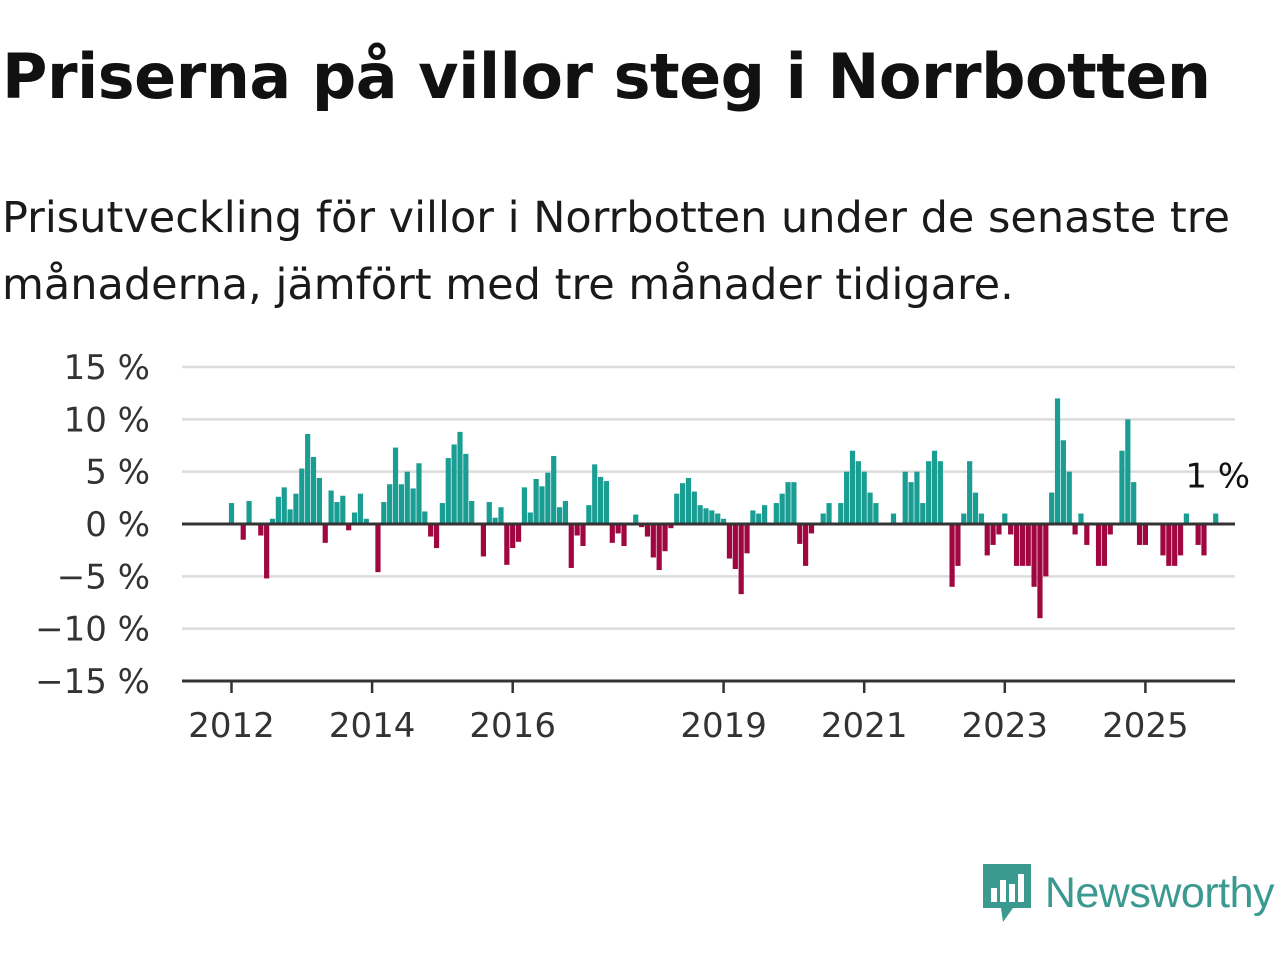 This screenshot has height=960, width=1280. I want to click on y-tick-label: 15 %, so click(107, 368).